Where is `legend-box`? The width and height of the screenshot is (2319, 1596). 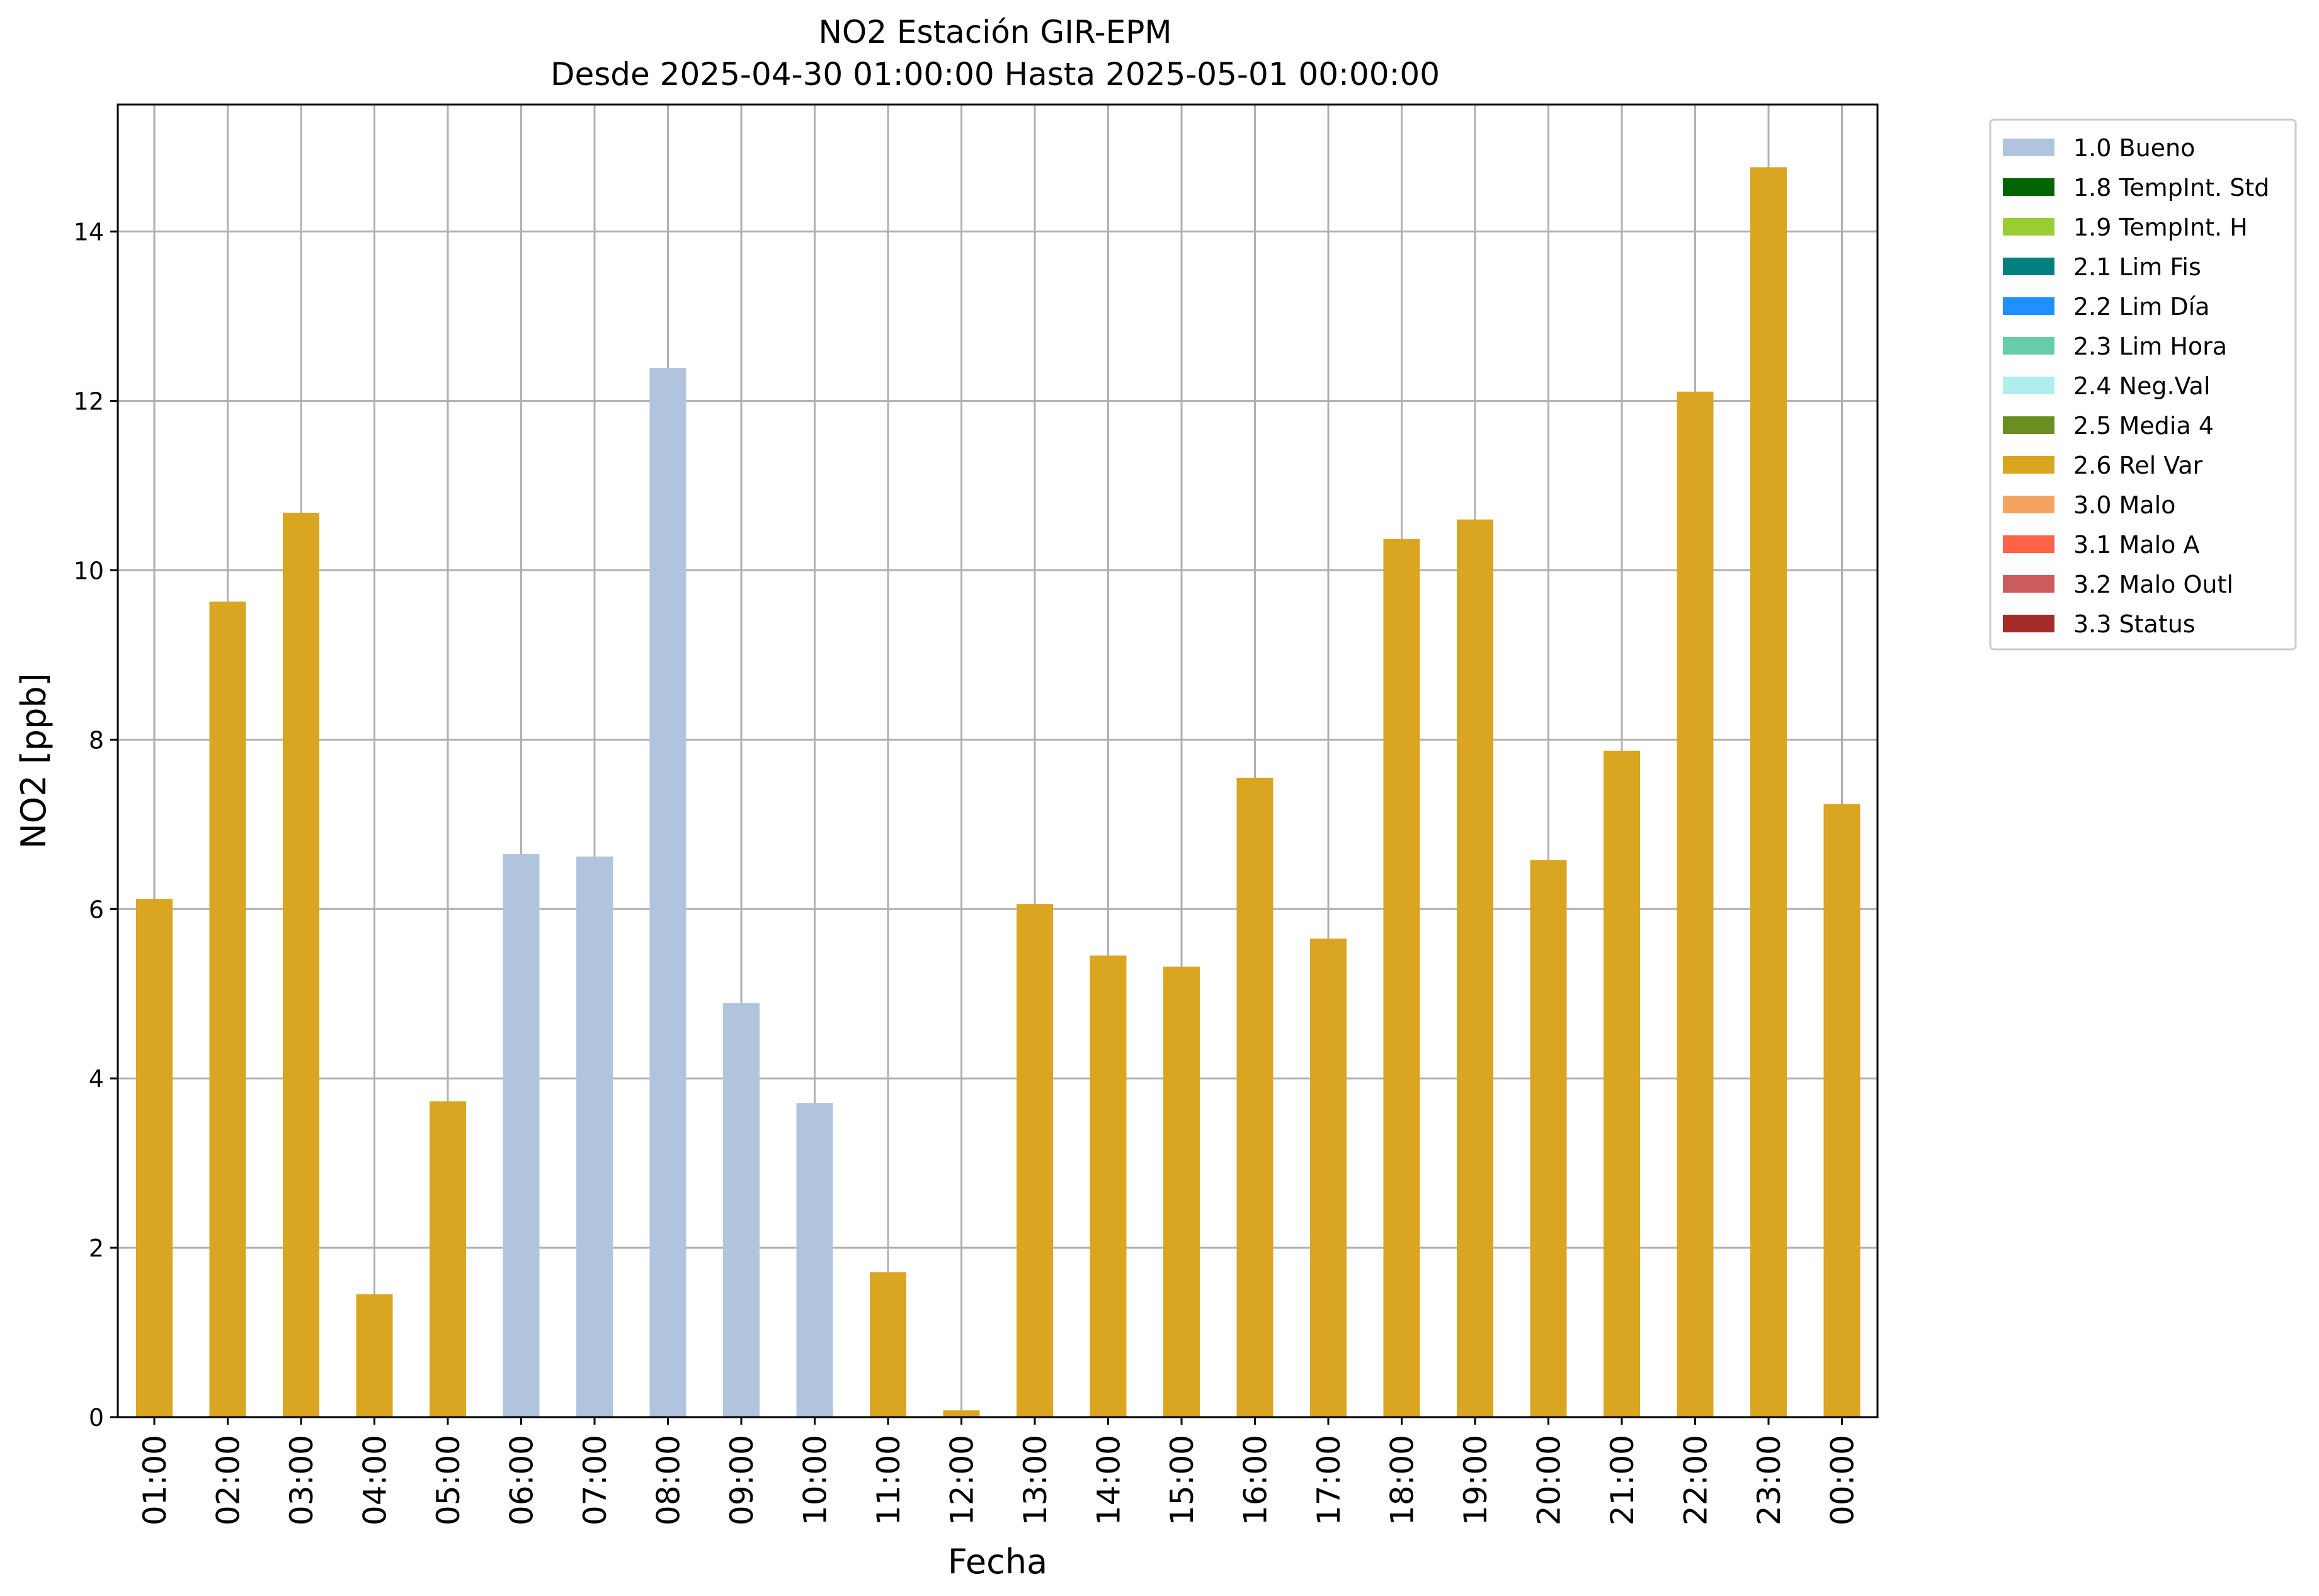
legend-box is located at coordinates (2143, 384).